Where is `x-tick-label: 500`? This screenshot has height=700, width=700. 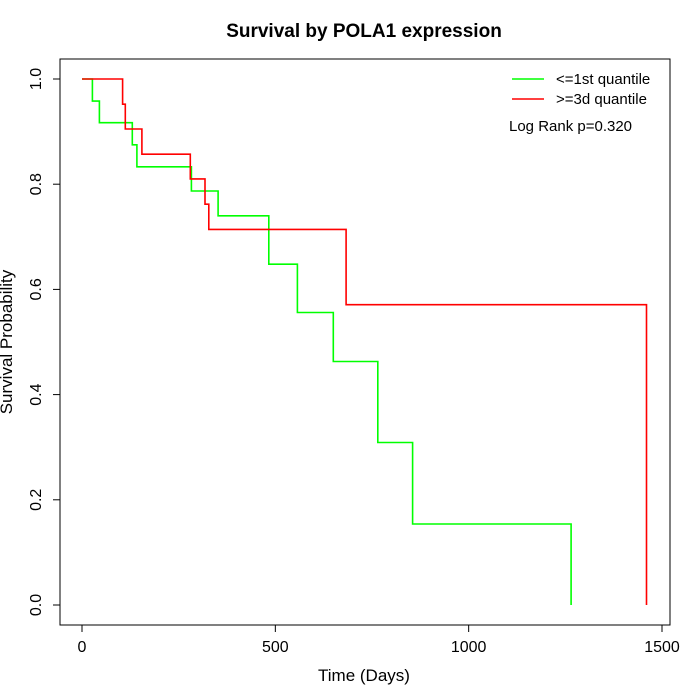
x-tick-label: 500 is located at coordinates (275, 647).